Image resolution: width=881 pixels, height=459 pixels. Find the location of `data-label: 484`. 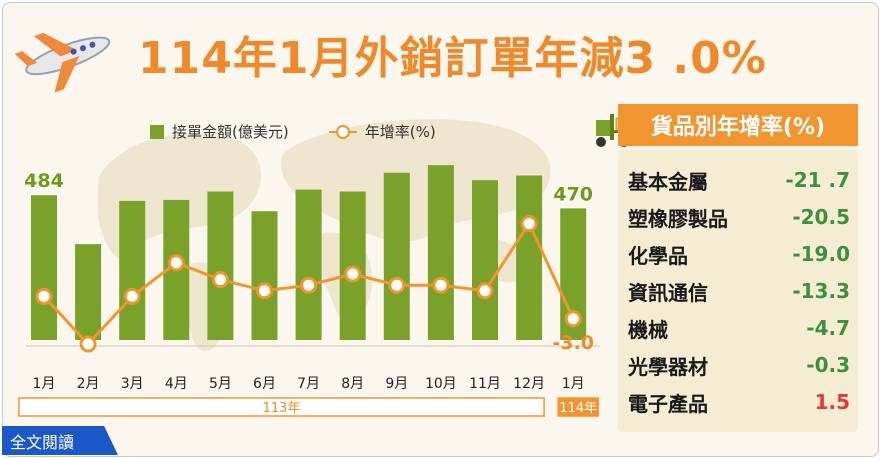

data-label: 484 is located at coordinates (44, 181).